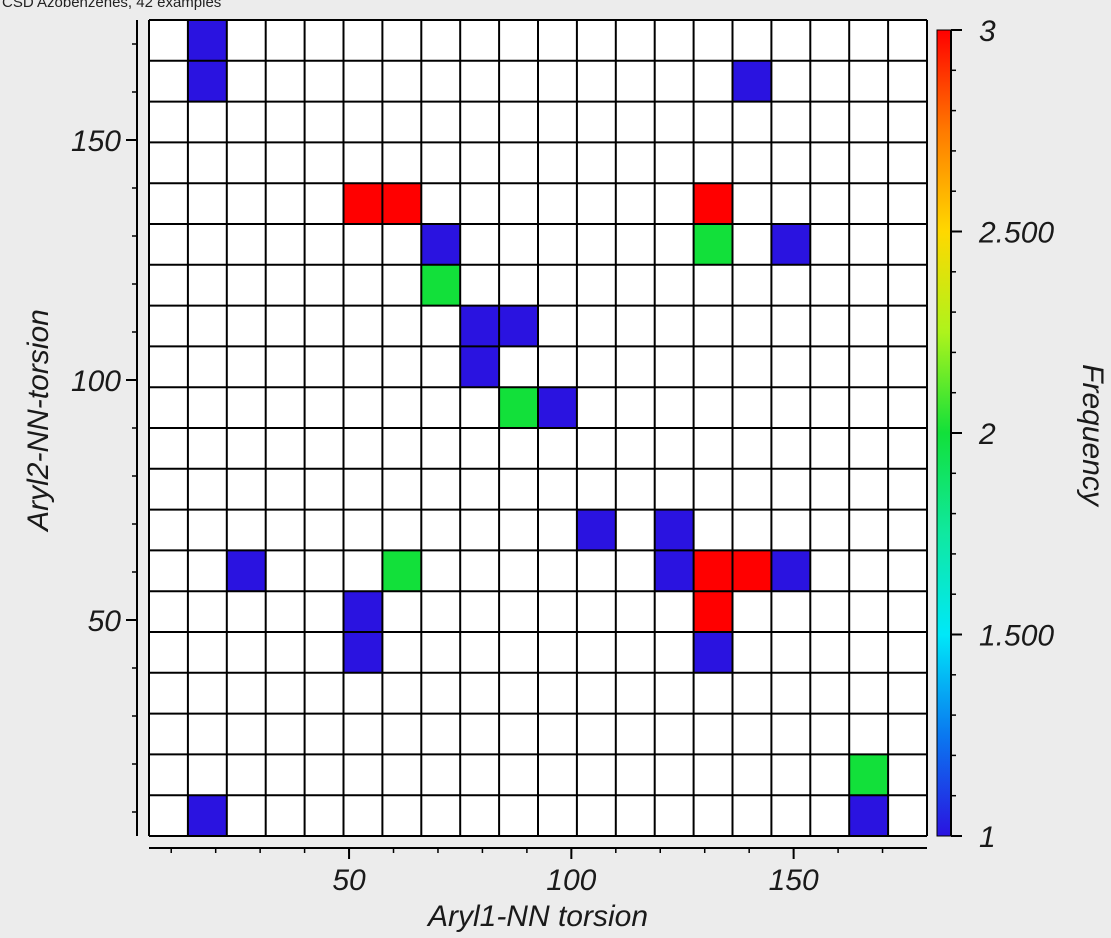 The width and height of the screenshot is (1111, 938). I want to click on colorbar-label: Frequency, so click(1092, 436).